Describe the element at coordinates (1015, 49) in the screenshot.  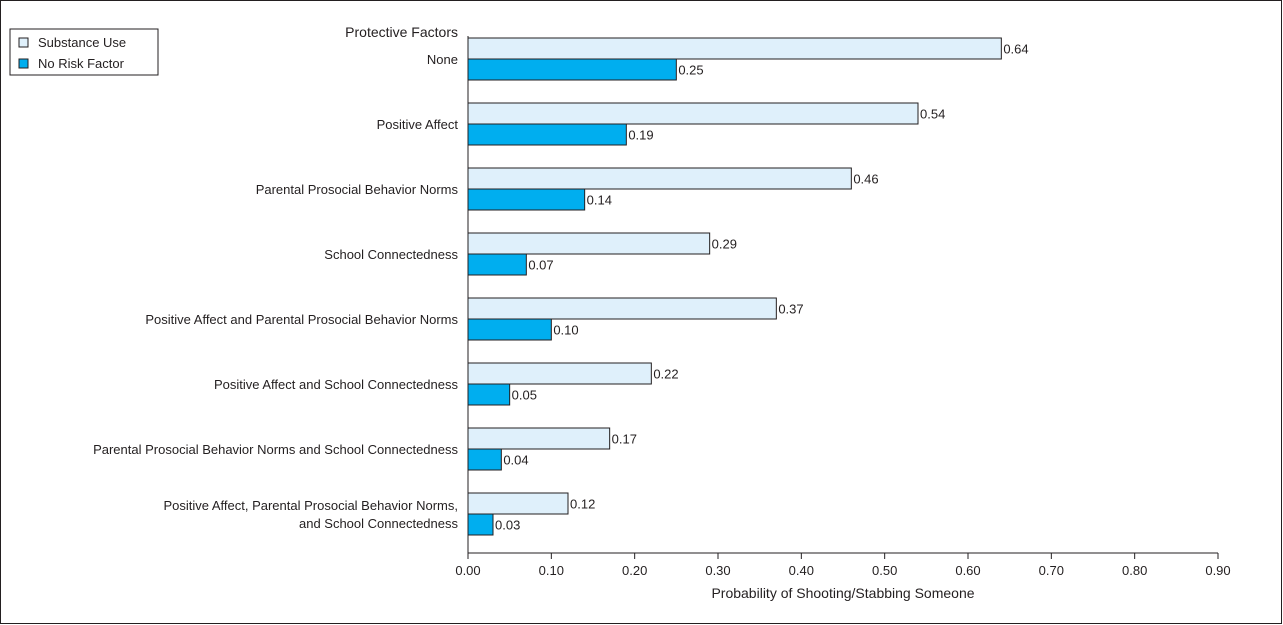
I see `data-label: 0.64` at that location.